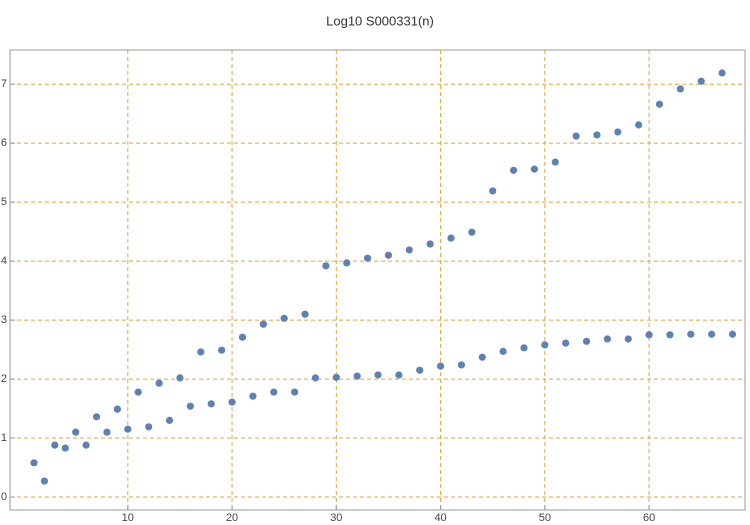 This screenshot has width=750, height=525. What do you see at coordinates (4, 261) in the screenshot?
I see `y-tick-label: 4` at bounding box center [4, 261].